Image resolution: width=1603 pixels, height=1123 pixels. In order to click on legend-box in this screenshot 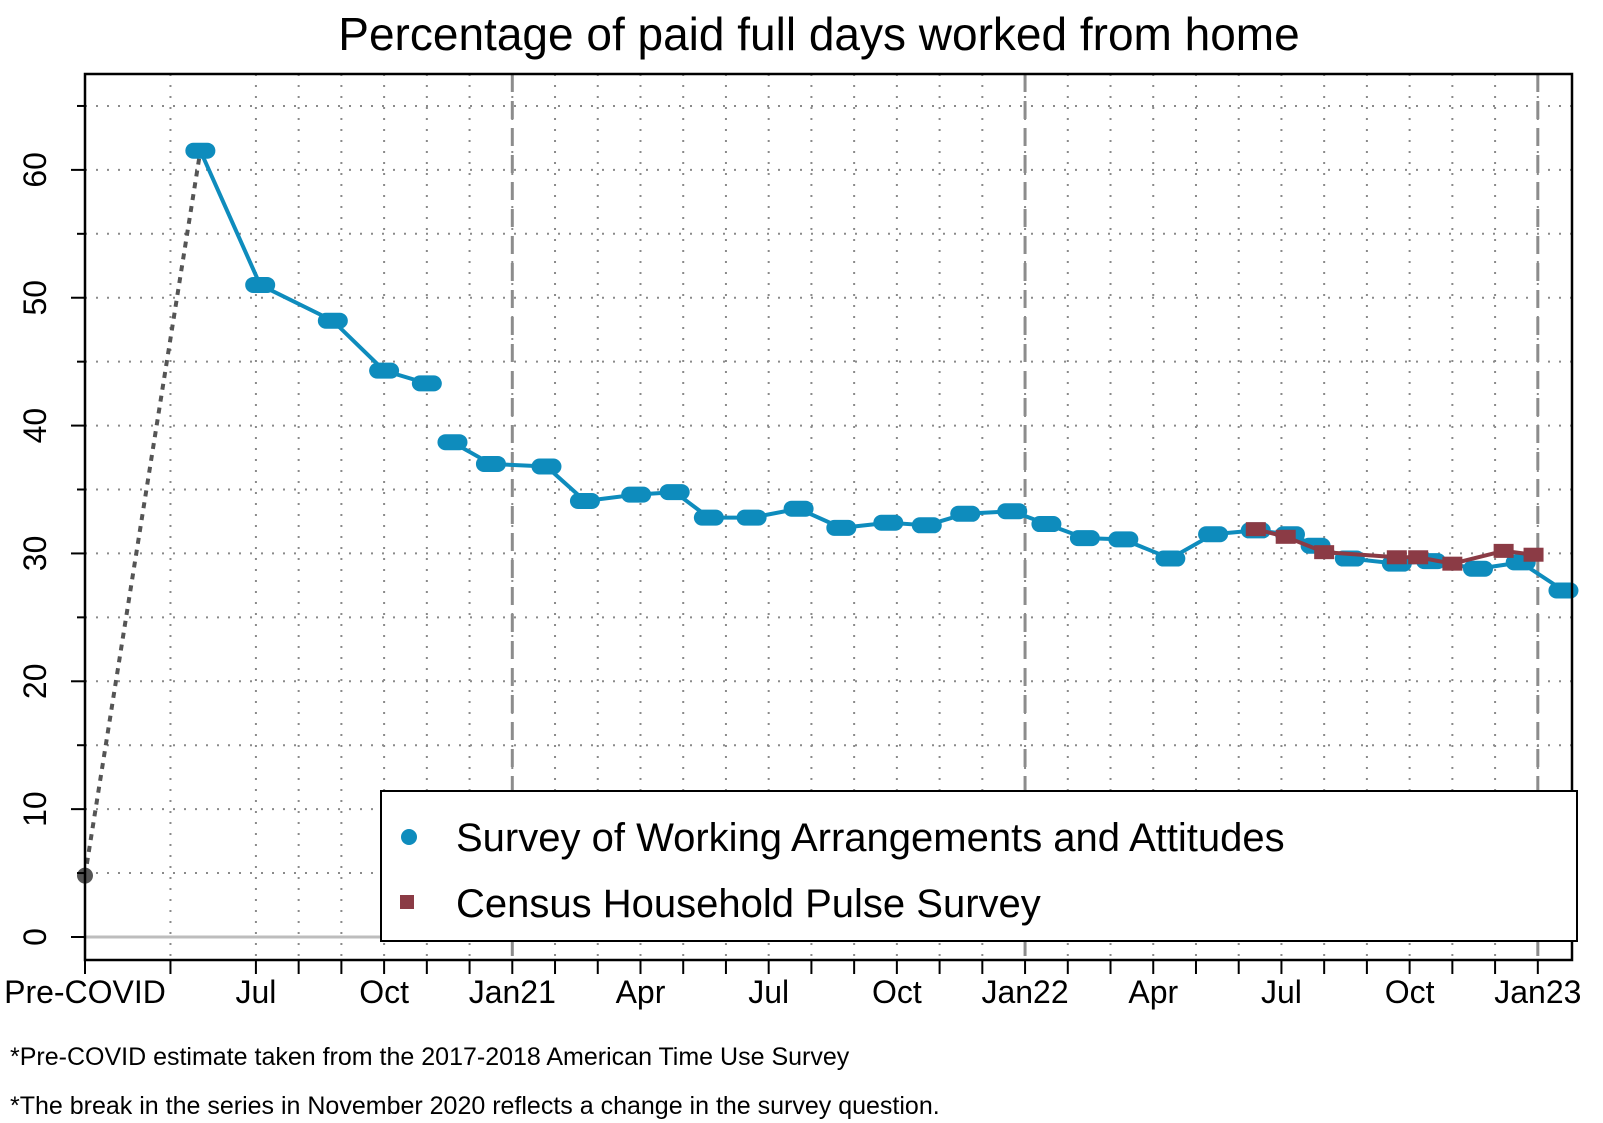, I will do `click(979, 866)`.